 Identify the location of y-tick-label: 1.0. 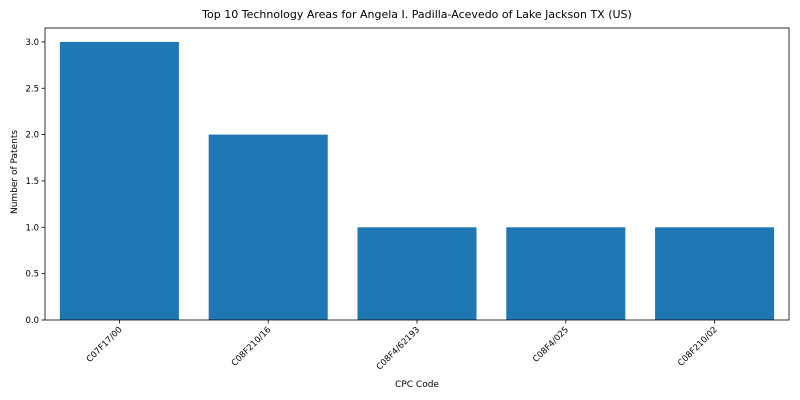
(32, 228).